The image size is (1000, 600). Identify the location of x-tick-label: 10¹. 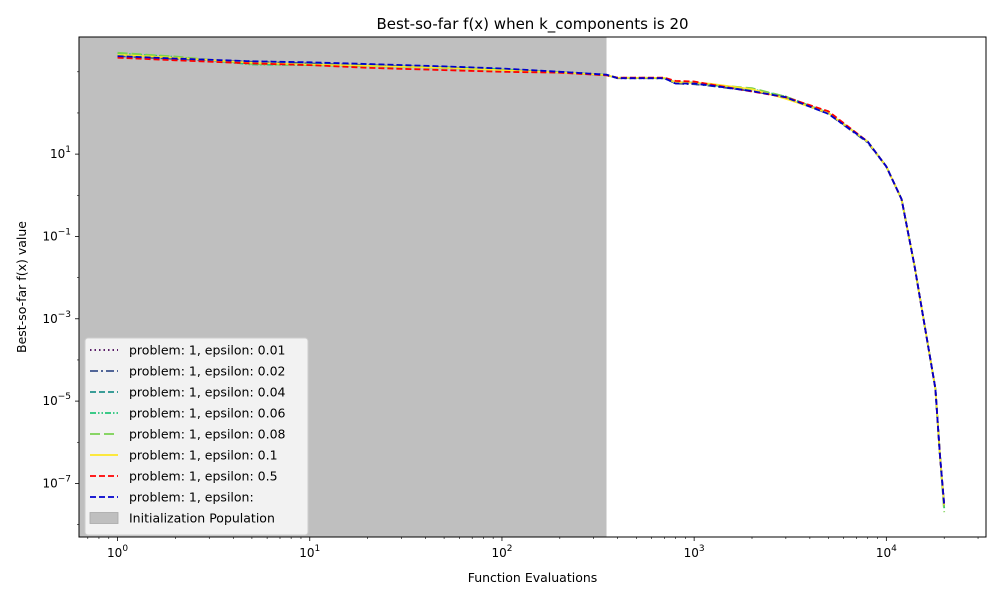
(309, 552).